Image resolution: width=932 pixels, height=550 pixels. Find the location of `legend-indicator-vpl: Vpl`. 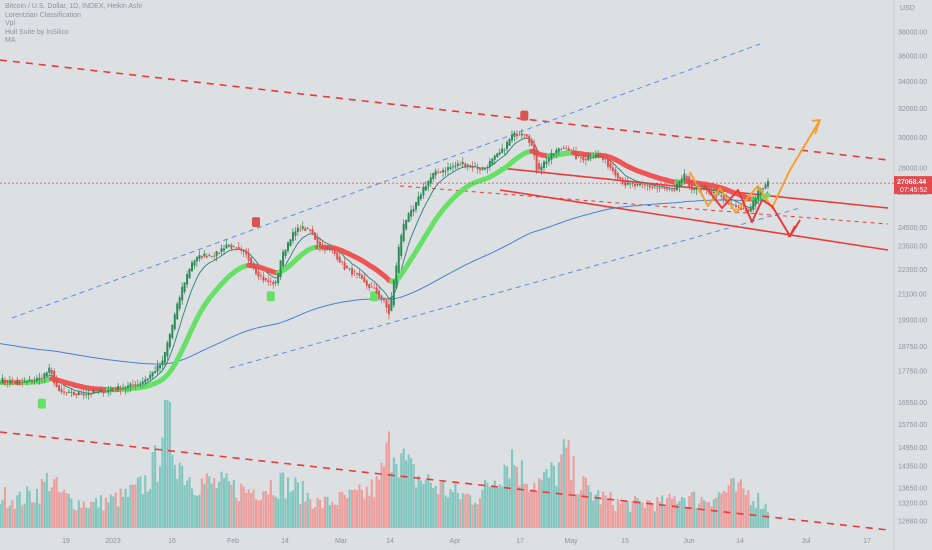

legend-indicator-vpl: Vpl is located at coordinates (10, 24).